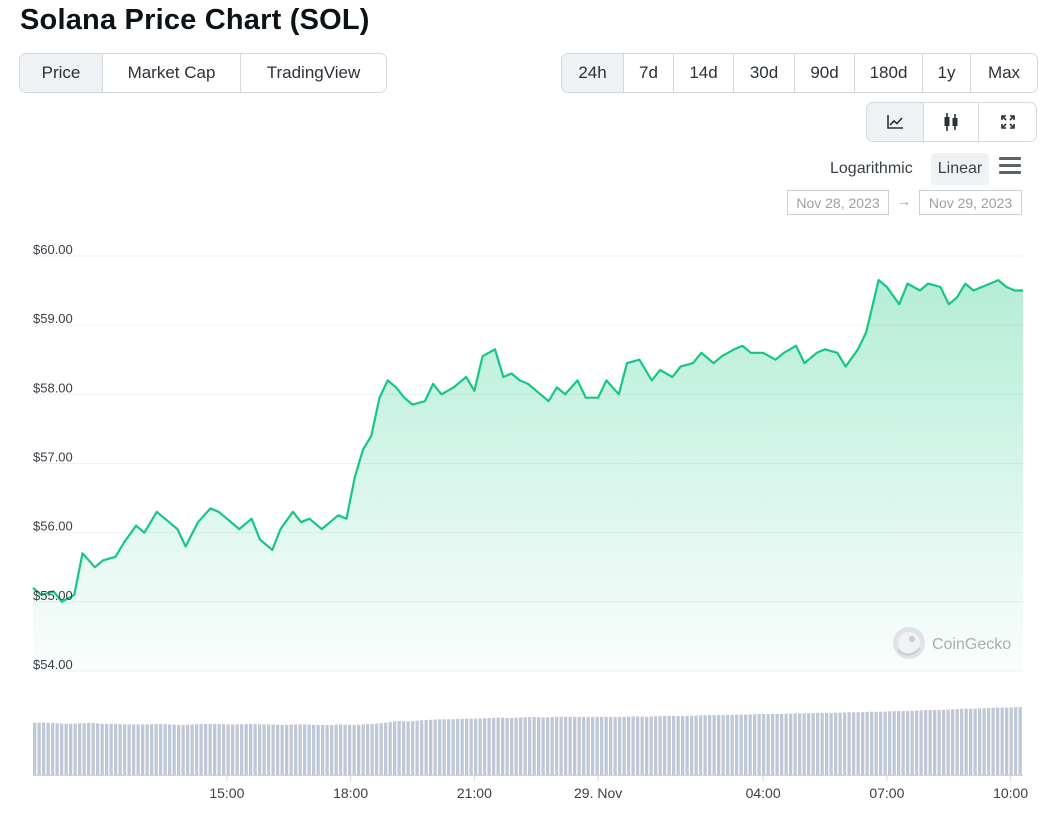 The image size is (1057, 820). What do you see at coordinates (951, 122) in the screenshot?
I see `candlestick-button` at bounding box center [951, 122].